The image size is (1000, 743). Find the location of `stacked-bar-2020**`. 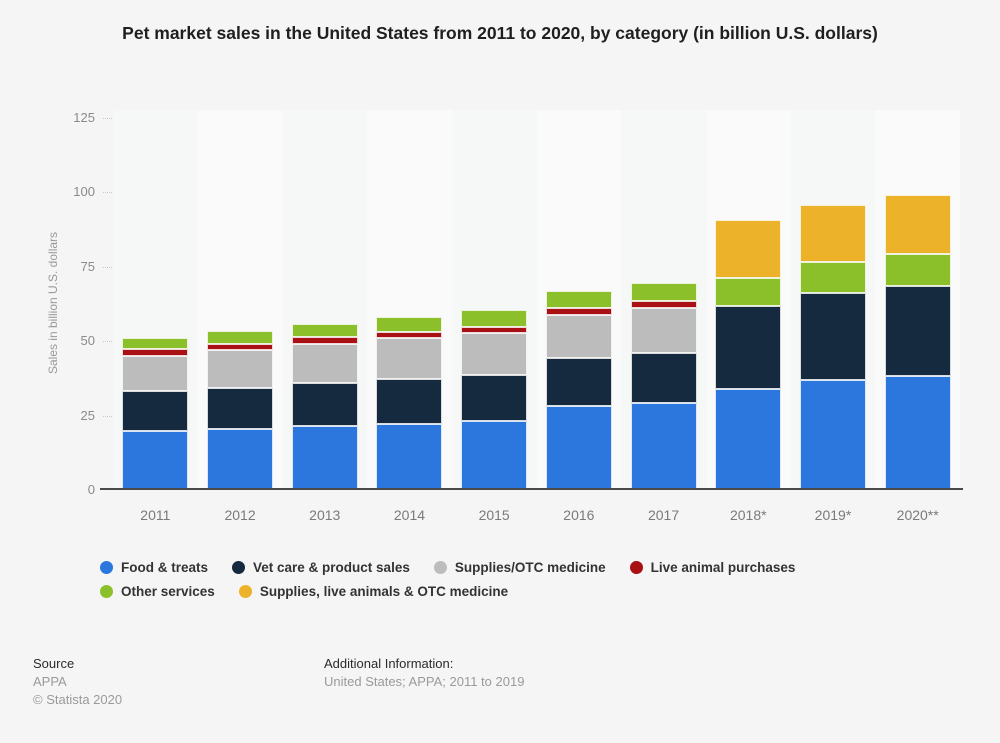

stacked-bar-2020** is located at coordinates (917, 342).